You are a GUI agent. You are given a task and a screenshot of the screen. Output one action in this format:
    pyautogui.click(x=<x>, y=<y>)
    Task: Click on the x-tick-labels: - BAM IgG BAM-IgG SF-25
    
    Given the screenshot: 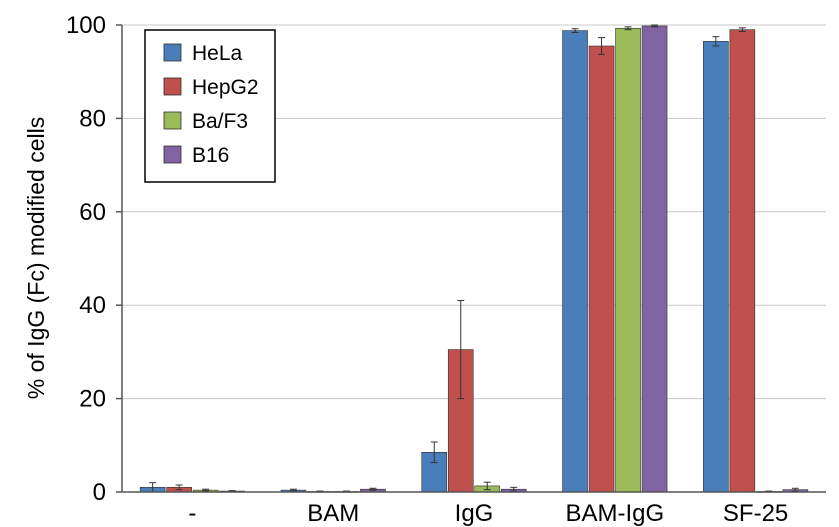 What is the action you would take?
    pyautogui.click(x=488, y=513)
    